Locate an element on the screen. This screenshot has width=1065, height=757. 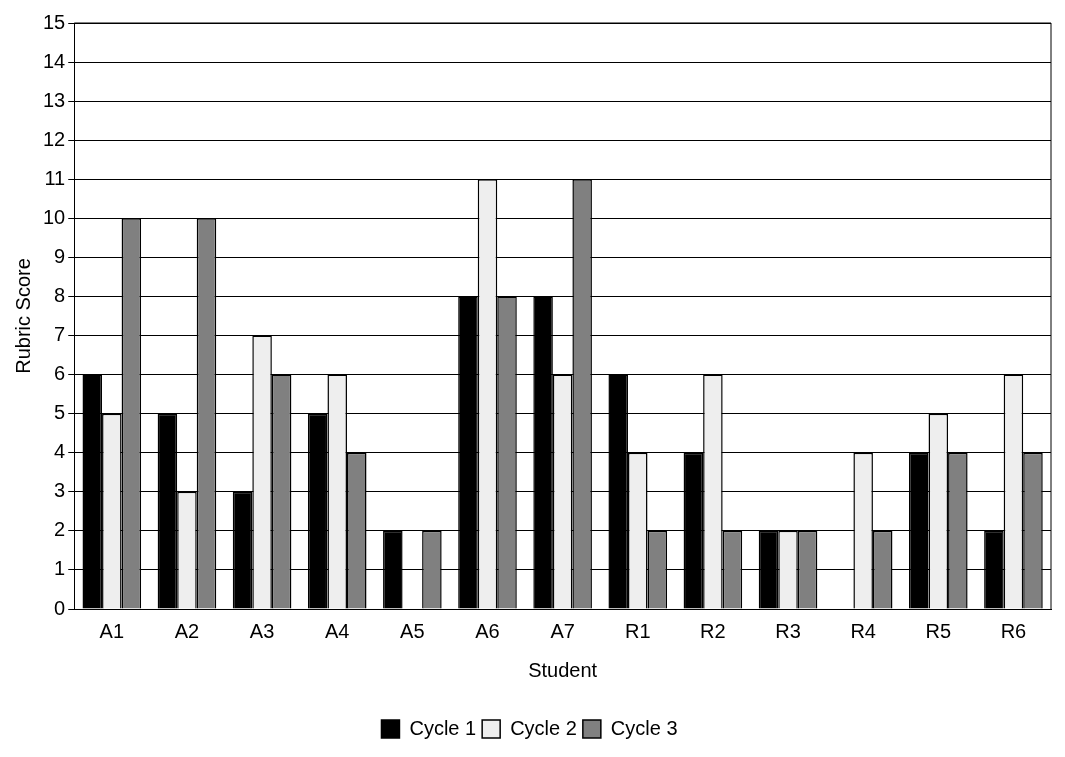
y-tick-label: 4 is located at coordinates (60, 451).